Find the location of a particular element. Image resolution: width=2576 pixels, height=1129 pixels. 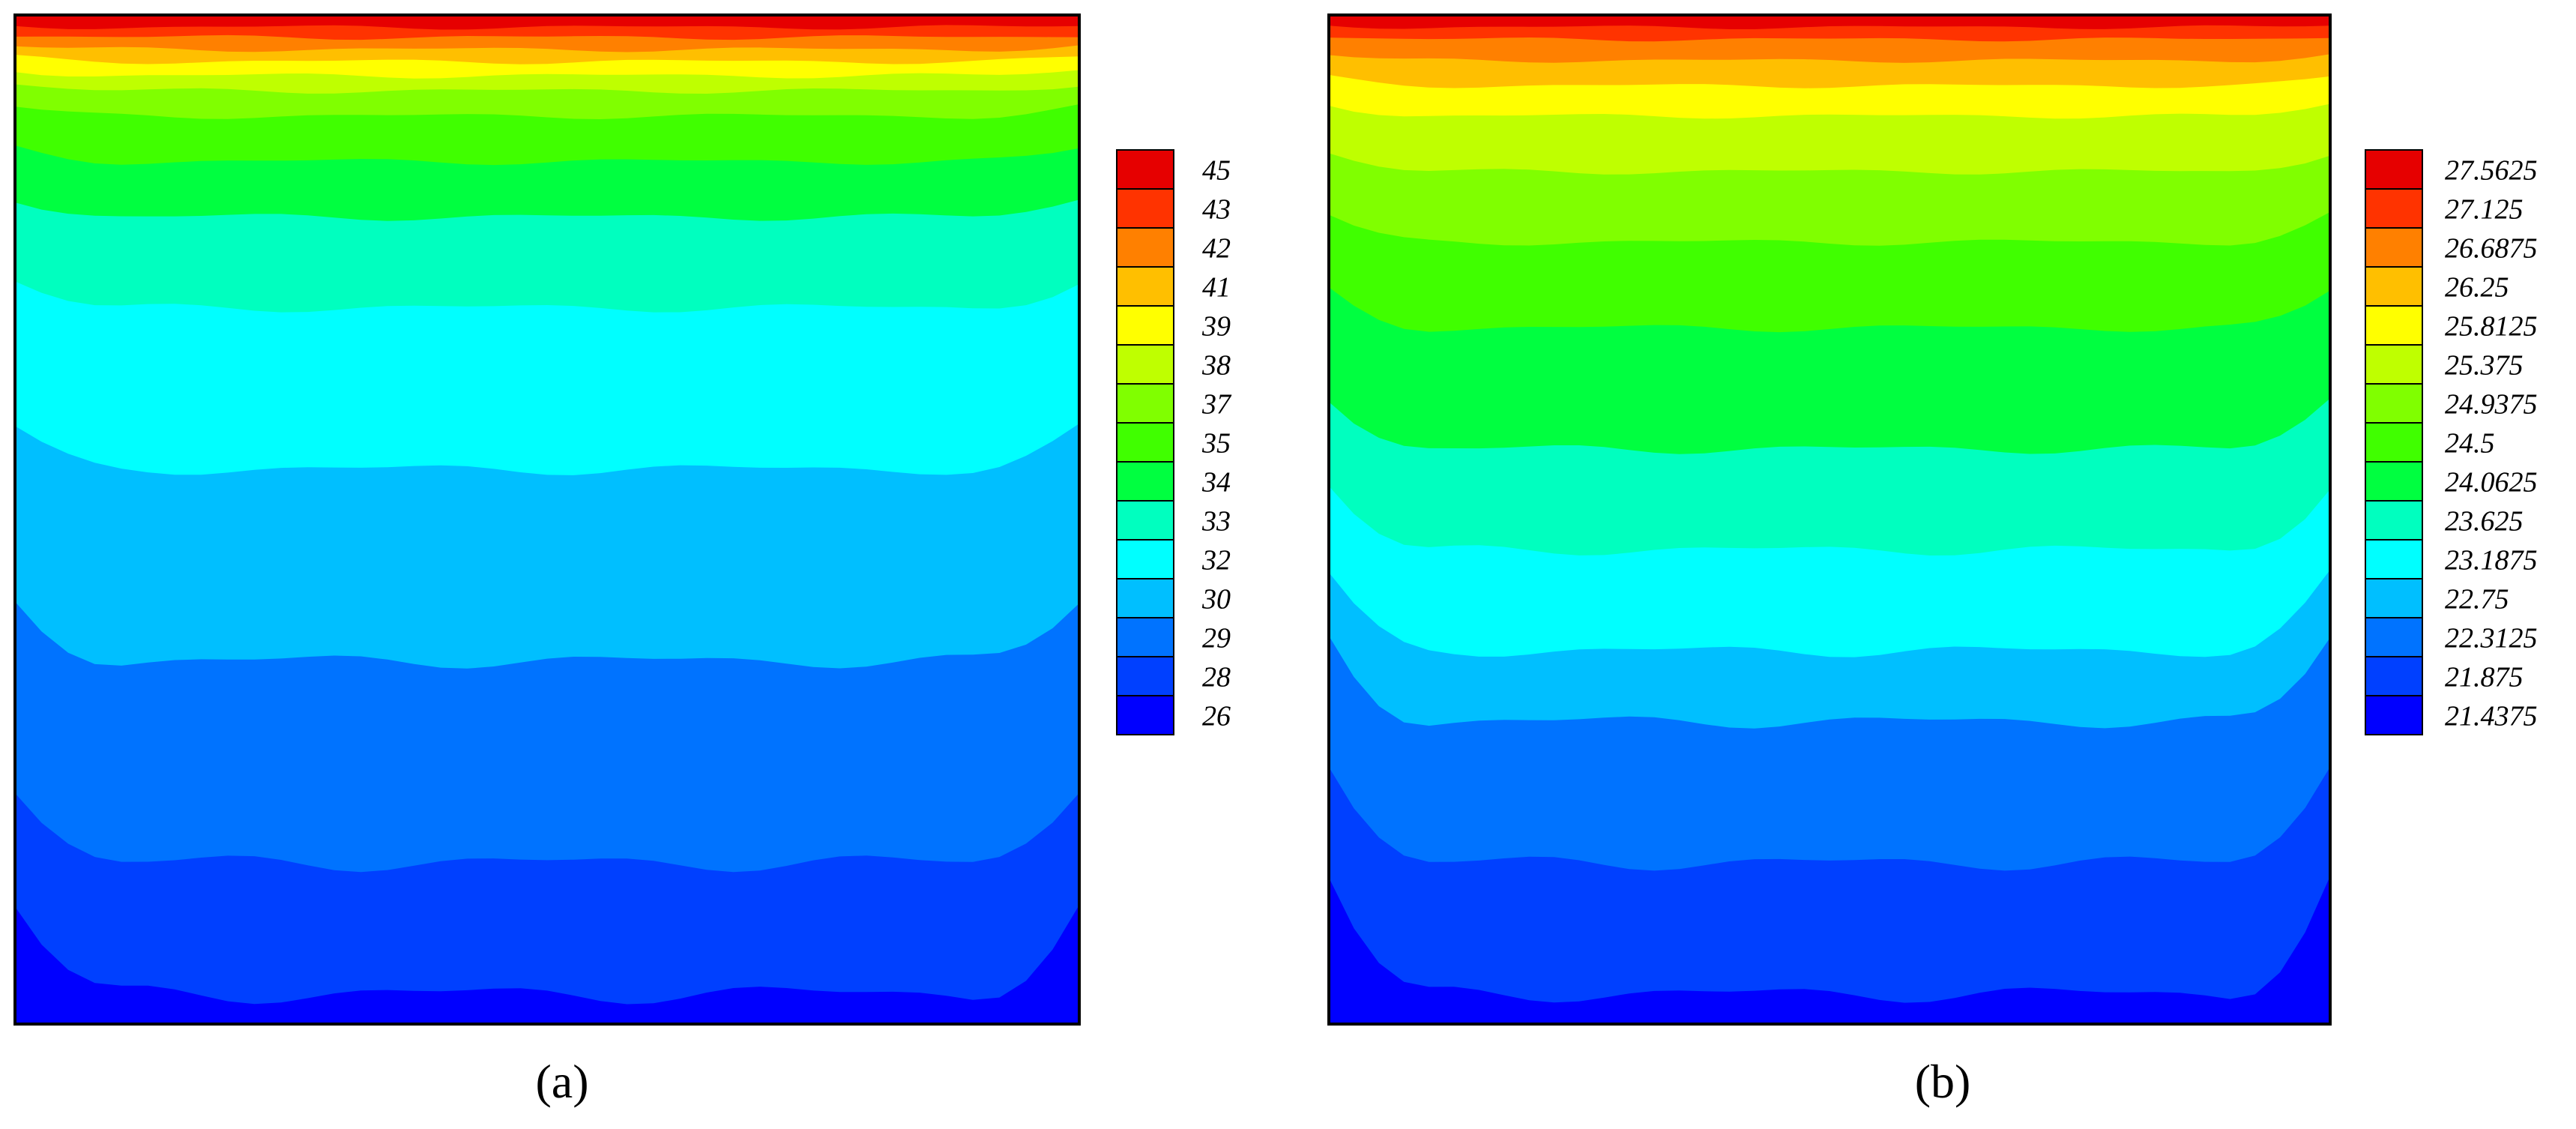

legend-label: 28 is located at coordinates (1217, 677).